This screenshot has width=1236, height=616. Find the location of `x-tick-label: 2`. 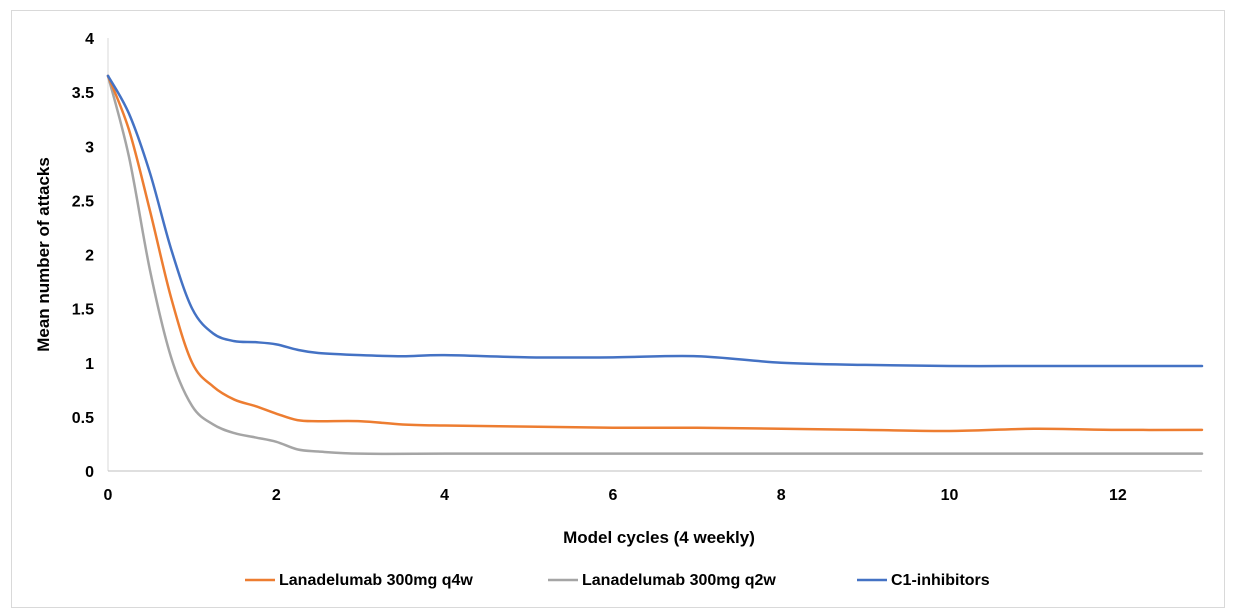

x-tick-label: 2 is located at coordinates (276, 495).